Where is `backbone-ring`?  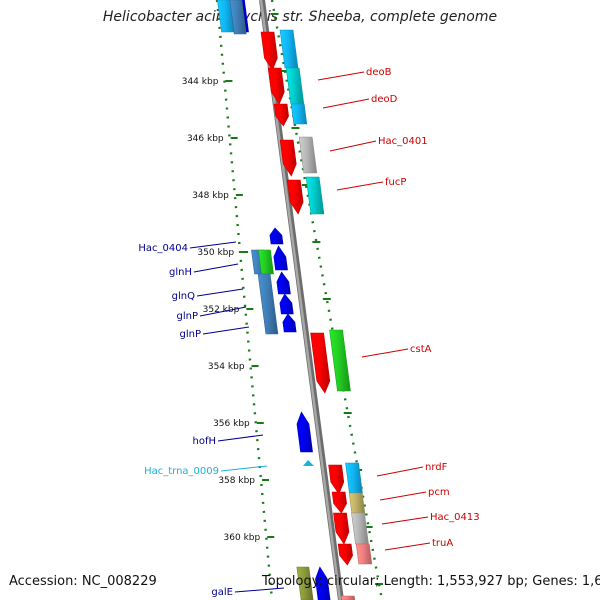
backbone-ring is located at coordinates (300, 300).